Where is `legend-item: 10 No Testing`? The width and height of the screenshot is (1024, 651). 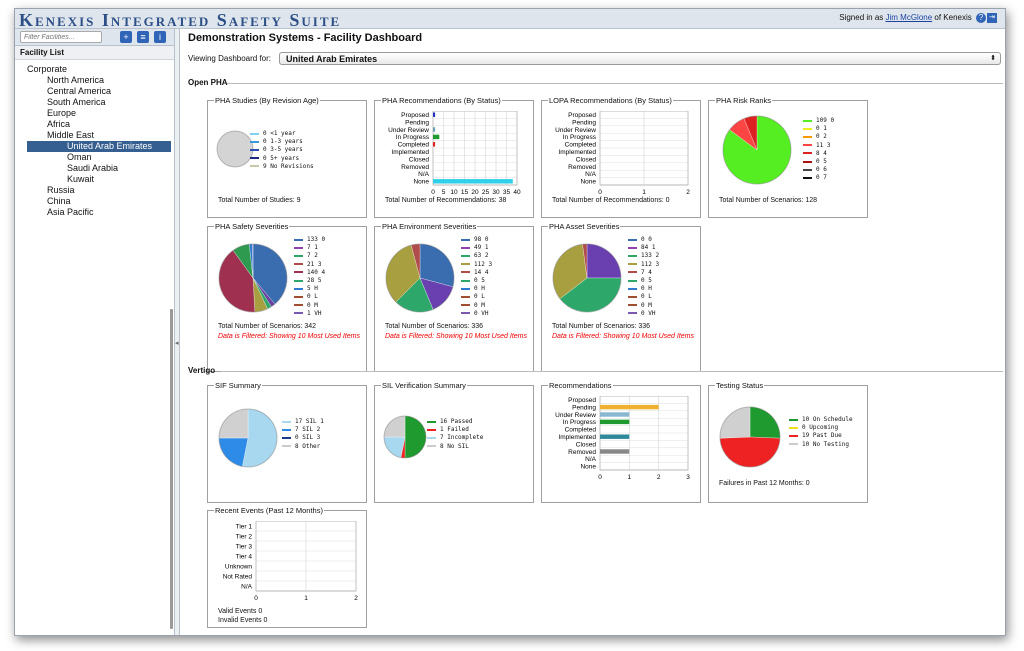
legend-item: 10 No Testing is located at coordinates (821, 445).